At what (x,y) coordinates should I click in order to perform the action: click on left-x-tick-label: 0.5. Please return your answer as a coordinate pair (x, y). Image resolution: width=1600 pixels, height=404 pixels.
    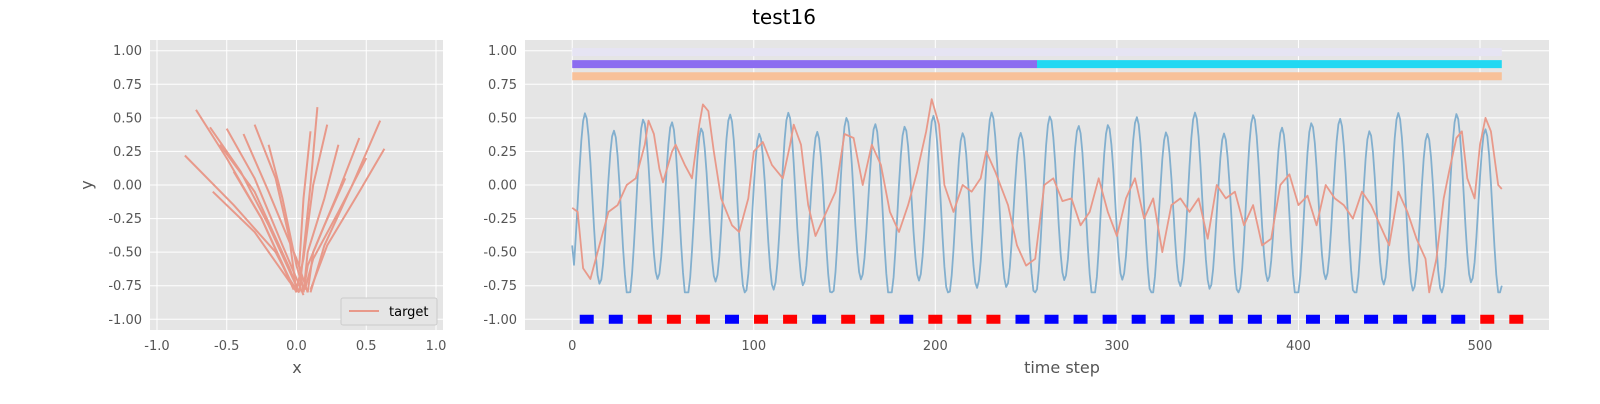
    Looking at the image, I should click on (366, 346).